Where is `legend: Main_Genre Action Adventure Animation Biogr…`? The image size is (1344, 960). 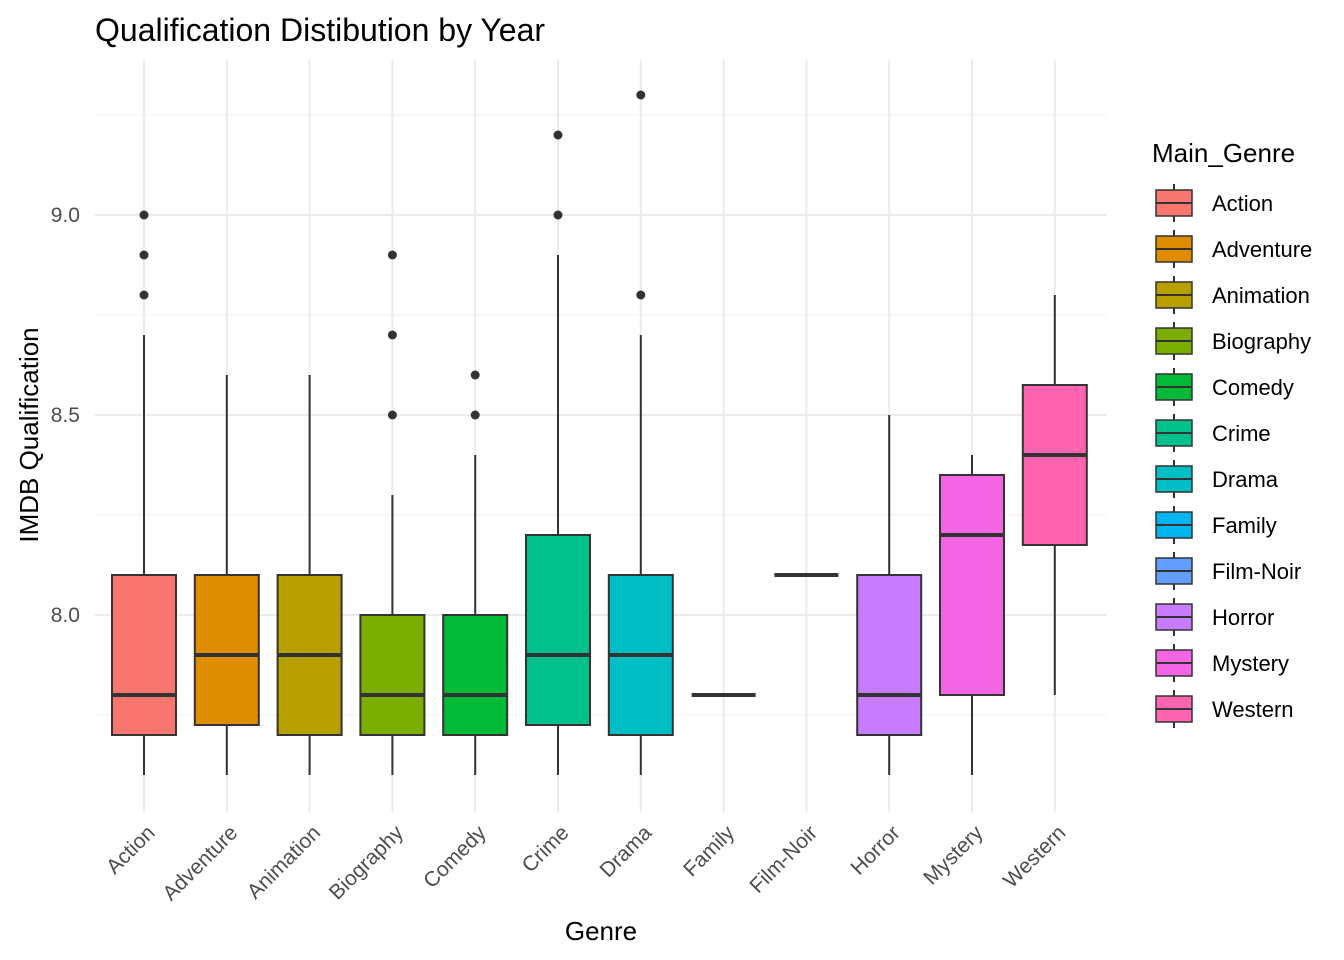 legend: Main_Genre Action Adventure Animation Biogr… is located at coordinates (1232, 433).